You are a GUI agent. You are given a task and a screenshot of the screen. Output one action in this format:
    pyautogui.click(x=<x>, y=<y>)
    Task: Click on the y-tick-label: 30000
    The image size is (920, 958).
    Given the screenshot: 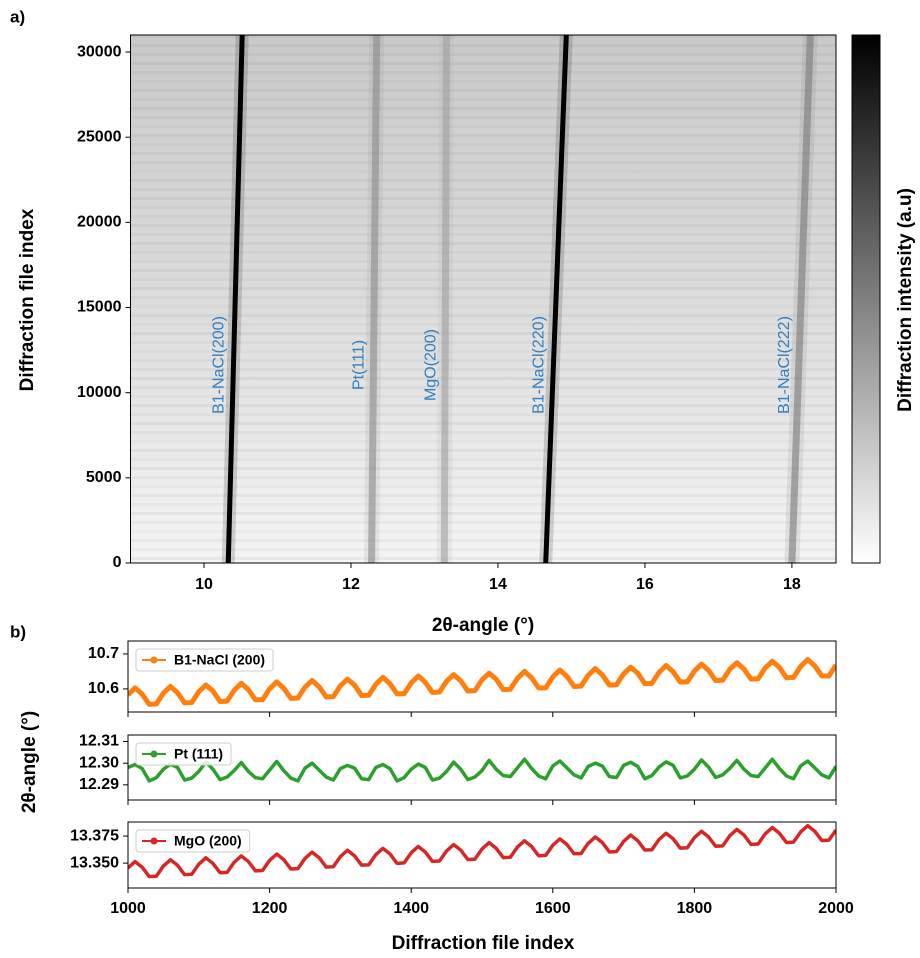 What is the action you would take?
    pyautogui.click(x=99, y=51)
    